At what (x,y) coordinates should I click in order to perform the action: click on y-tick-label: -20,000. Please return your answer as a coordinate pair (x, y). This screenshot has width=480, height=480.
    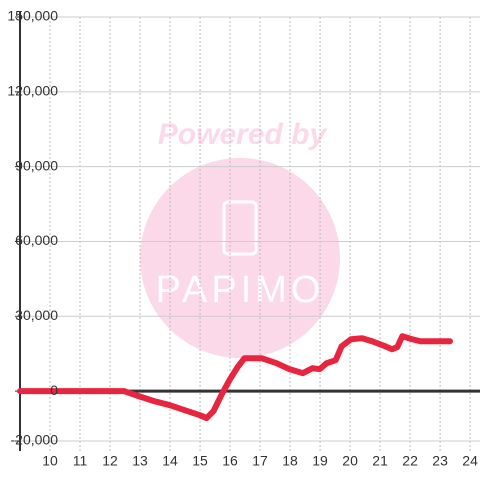
    Looking at the image, I should click on (35, 440).